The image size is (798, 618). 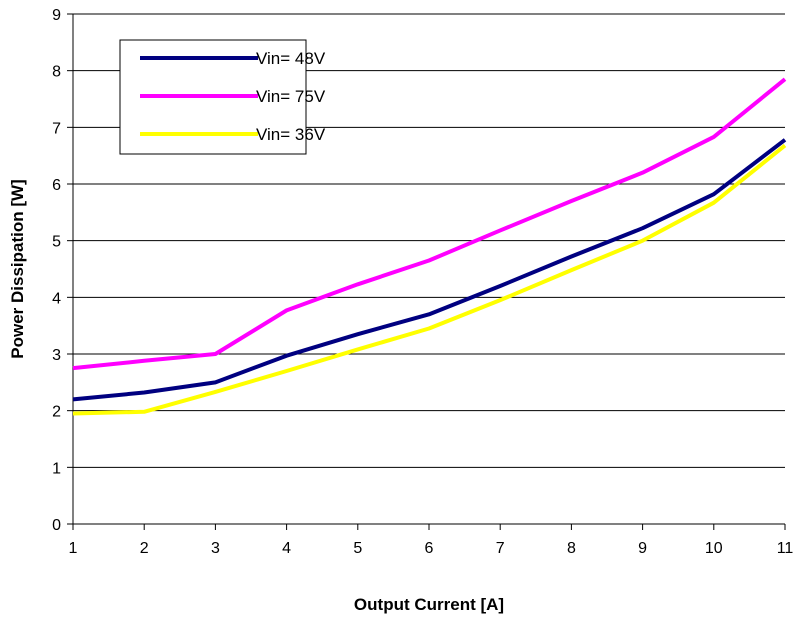 I want to click on x-tick-label: 3, so click(x=215, y=548).